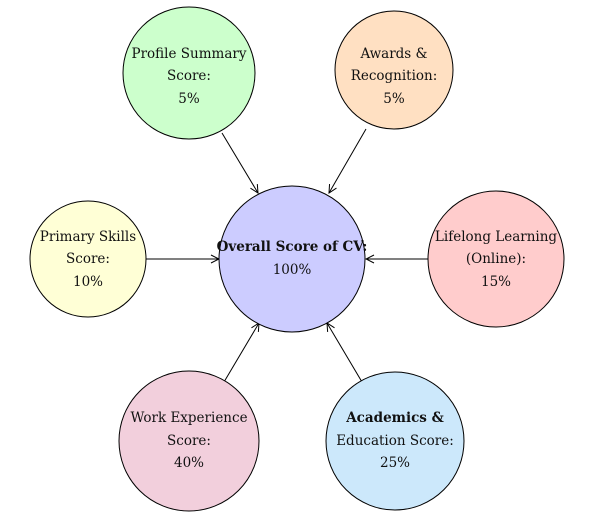  I want to click on node-lifelong-learning: Lifelong Learning (Online): 15%, so click(496, 259).